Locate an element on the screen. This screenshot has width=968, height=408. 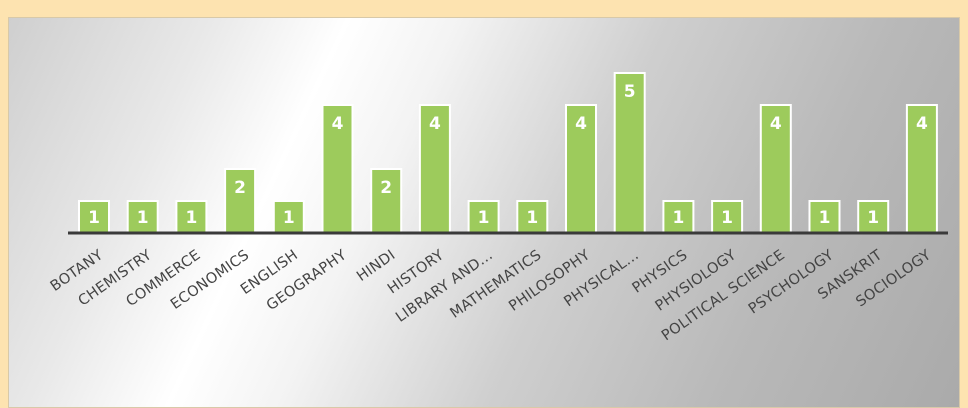
bar-commerce is located at coordinates (191, 217).